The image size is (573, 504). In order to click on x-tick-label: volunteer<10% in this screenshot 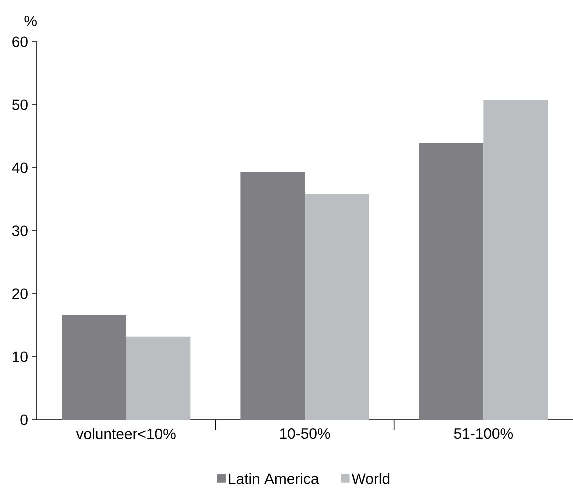, I will do `click(126, 434)`.